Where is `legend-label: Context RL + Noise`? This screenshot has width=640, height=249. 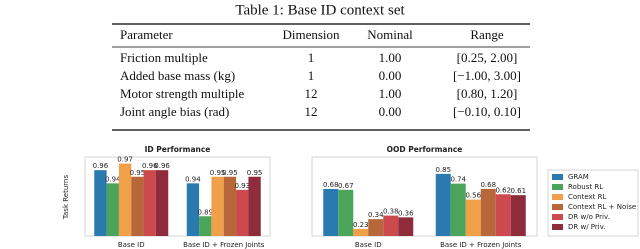
legend-label: Context RL + Noise is located at coordinates (602, 207).